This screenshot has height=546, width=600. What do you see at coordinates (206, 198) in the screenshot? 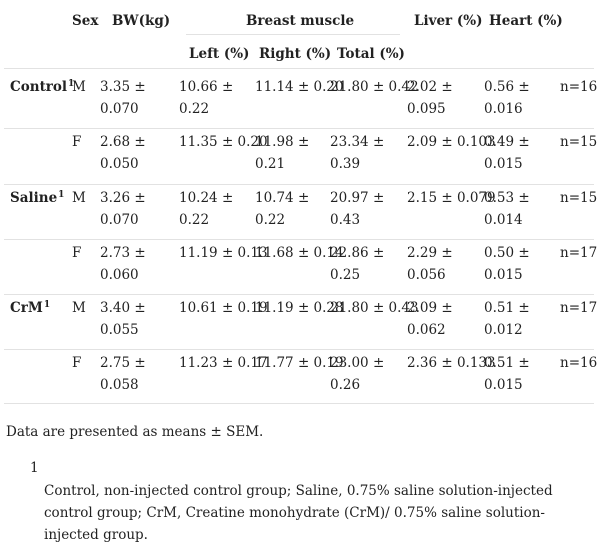
I see `cell-left: 10.24 ±` at bounding box center [206, 198].